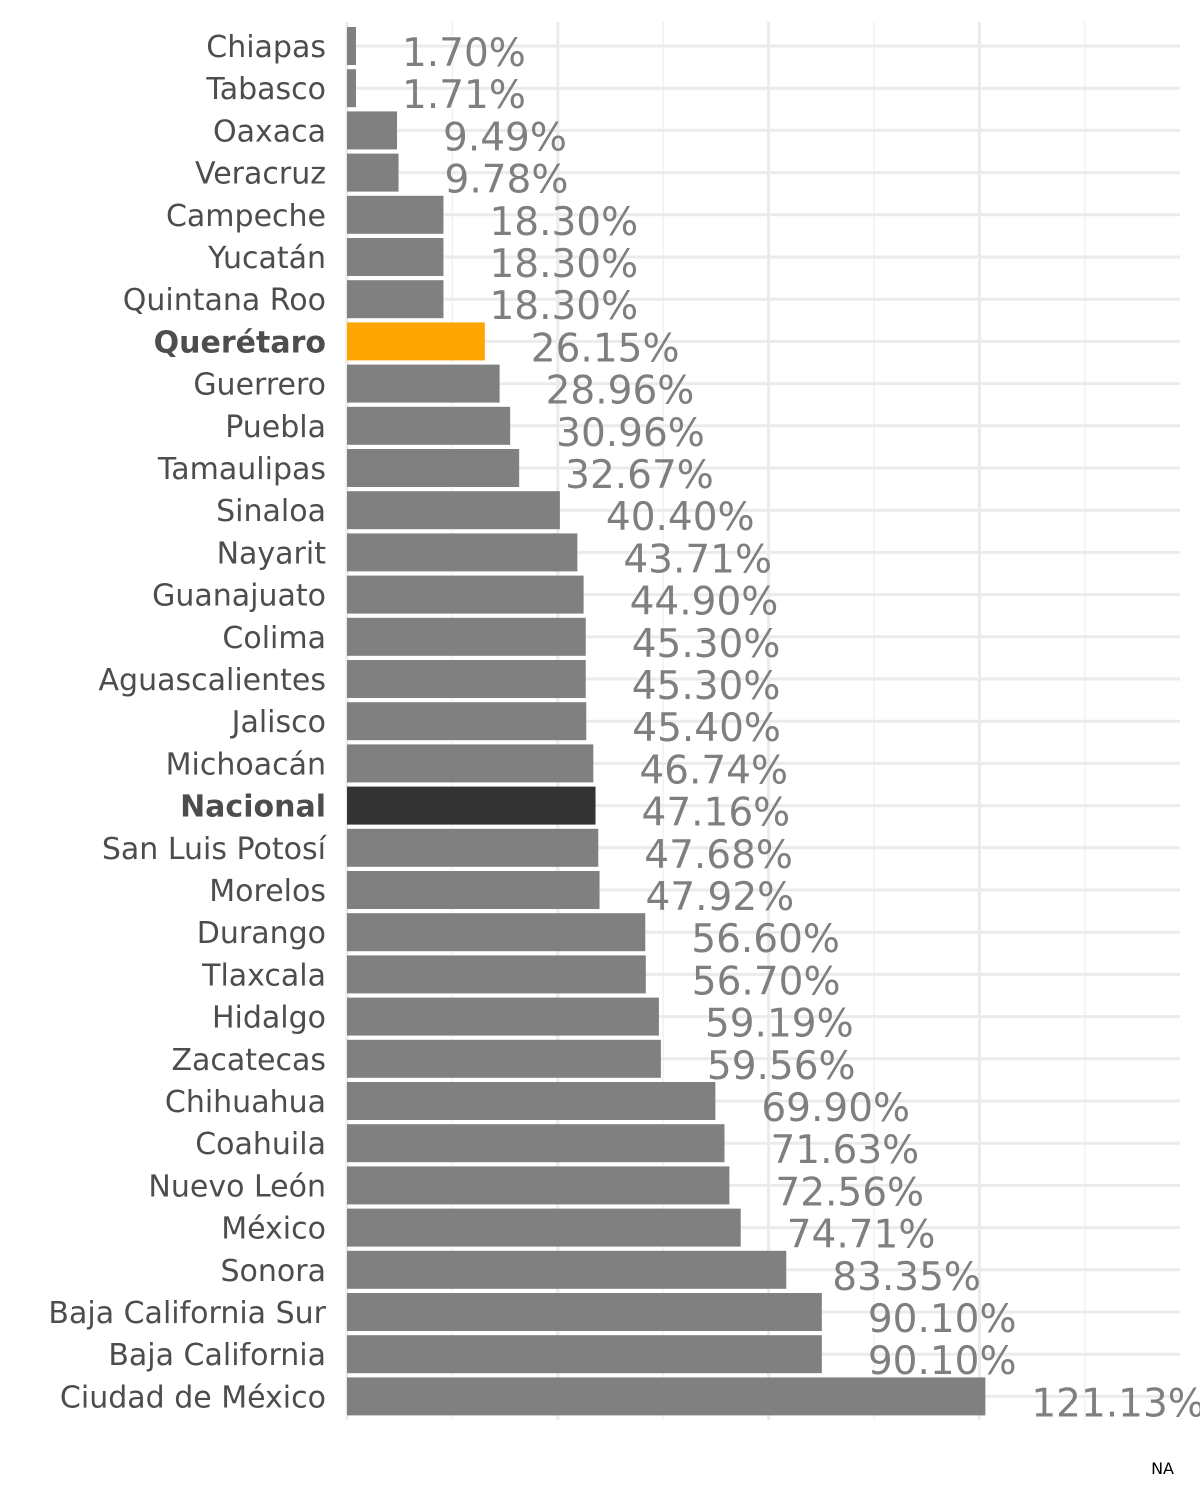 The height and width of the screenshot is (1500, 1200). I want to click on category-label: Ciudad de México, so click(193, 1397).